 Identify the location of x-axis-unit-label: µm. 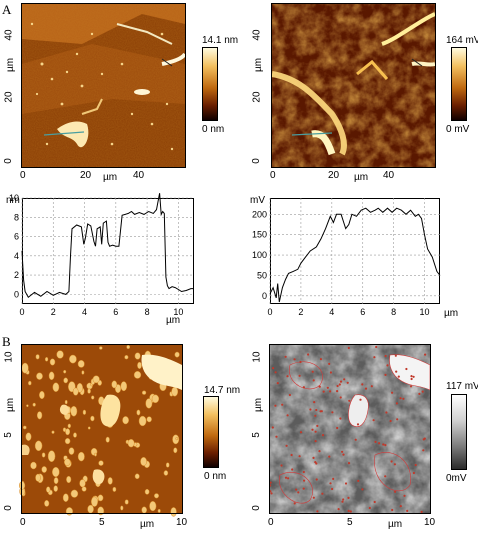
(173, 320).